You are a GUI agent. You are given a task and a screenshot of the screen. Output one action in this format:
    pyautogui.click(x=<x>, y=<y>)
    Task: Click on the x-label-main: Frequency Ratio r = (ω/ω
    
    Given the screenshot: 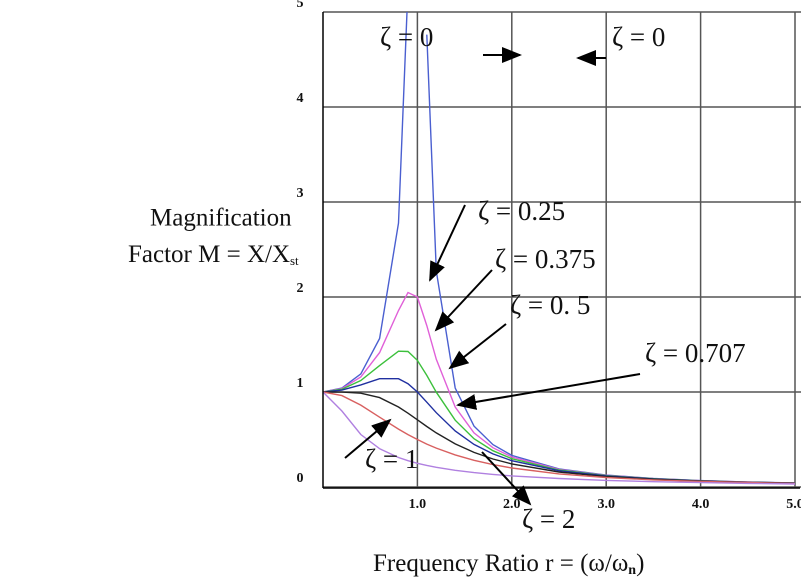 What is the action you would take?
    pyautogui.click(x=500, y=563)
    